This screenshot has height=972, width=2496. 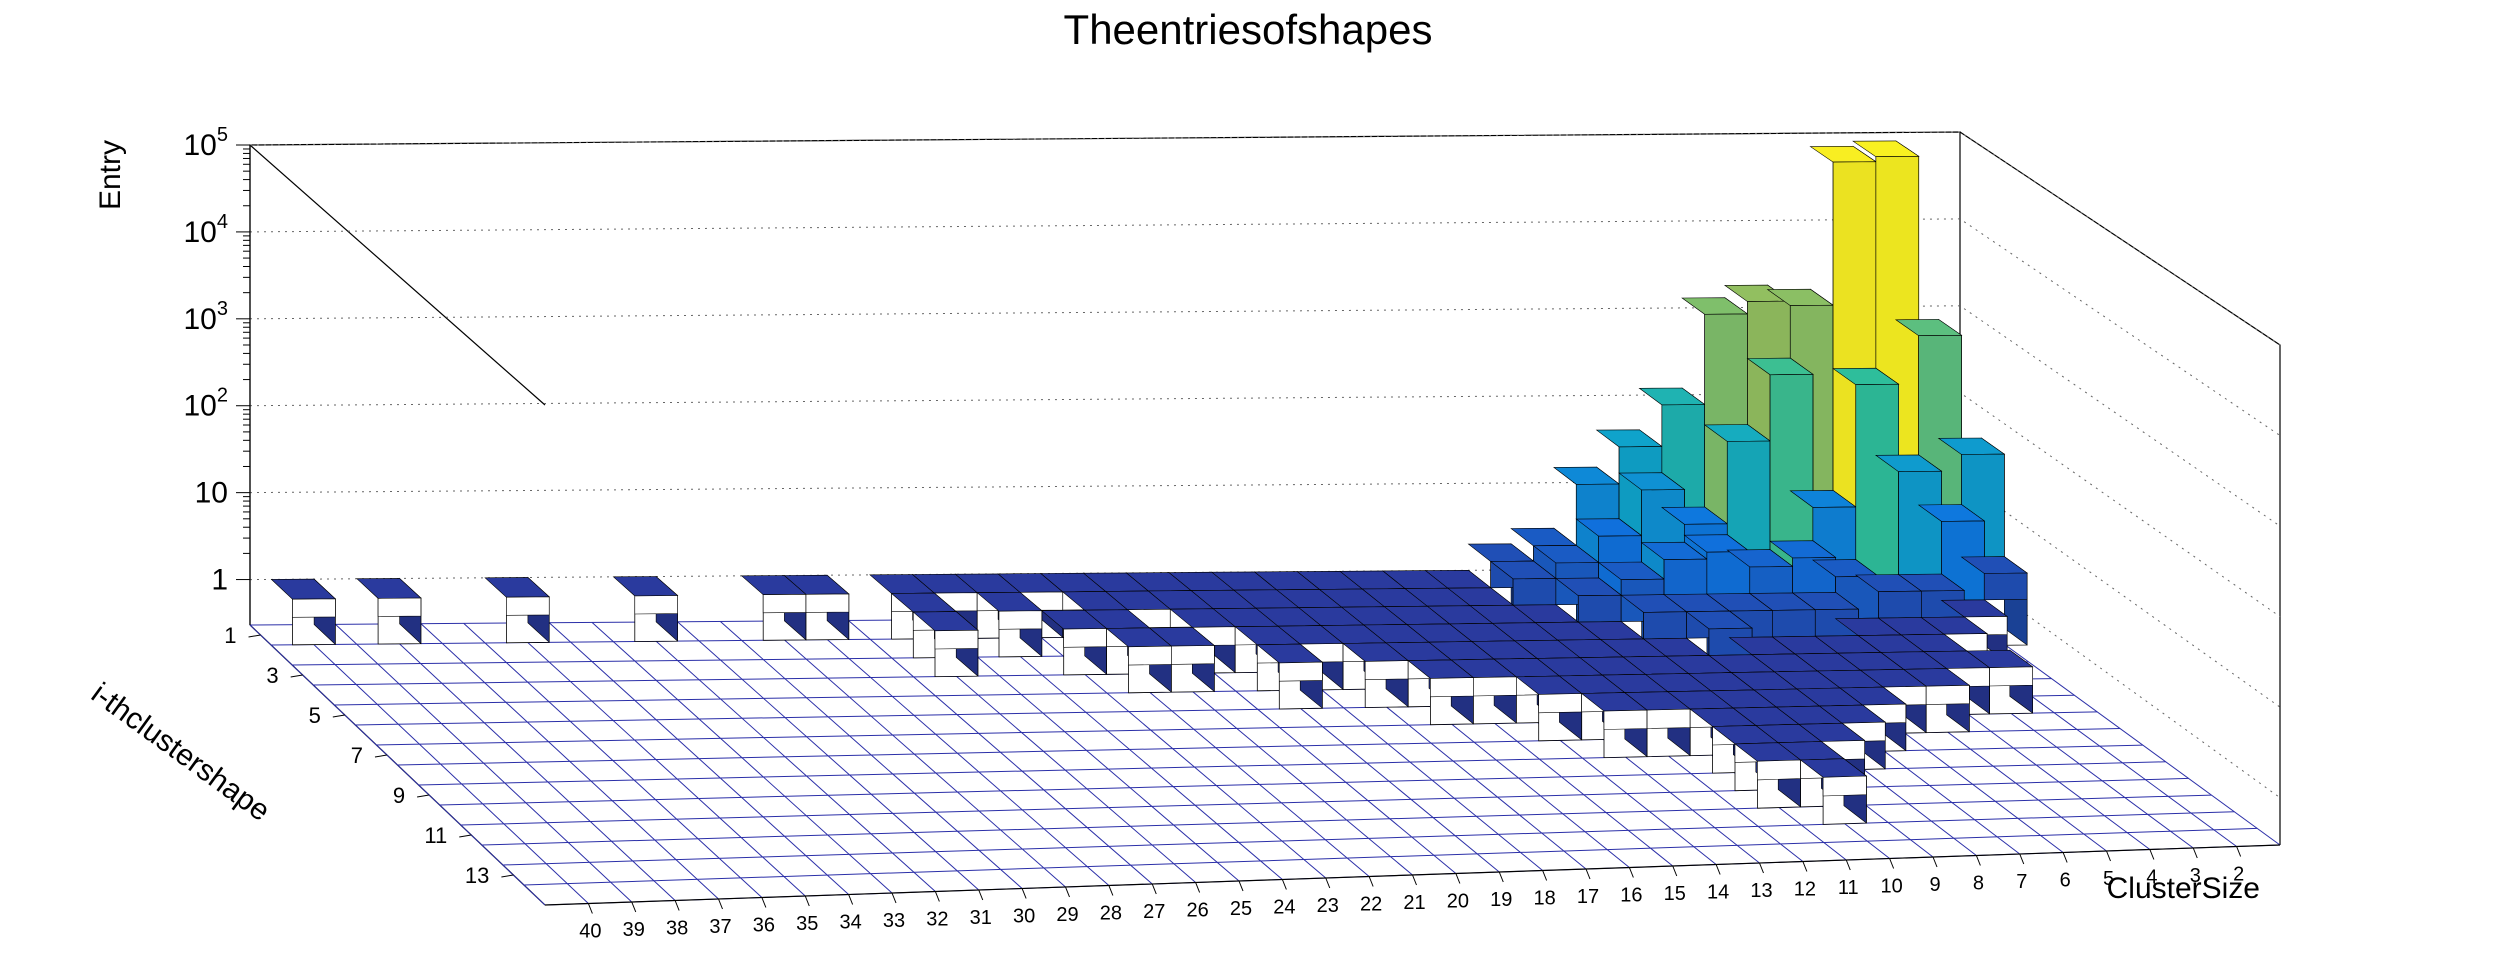 What do you see at coordinates (272, 675) in the screenshot?
I see `y-tick-label: 3` at bounding box center [272, 675].